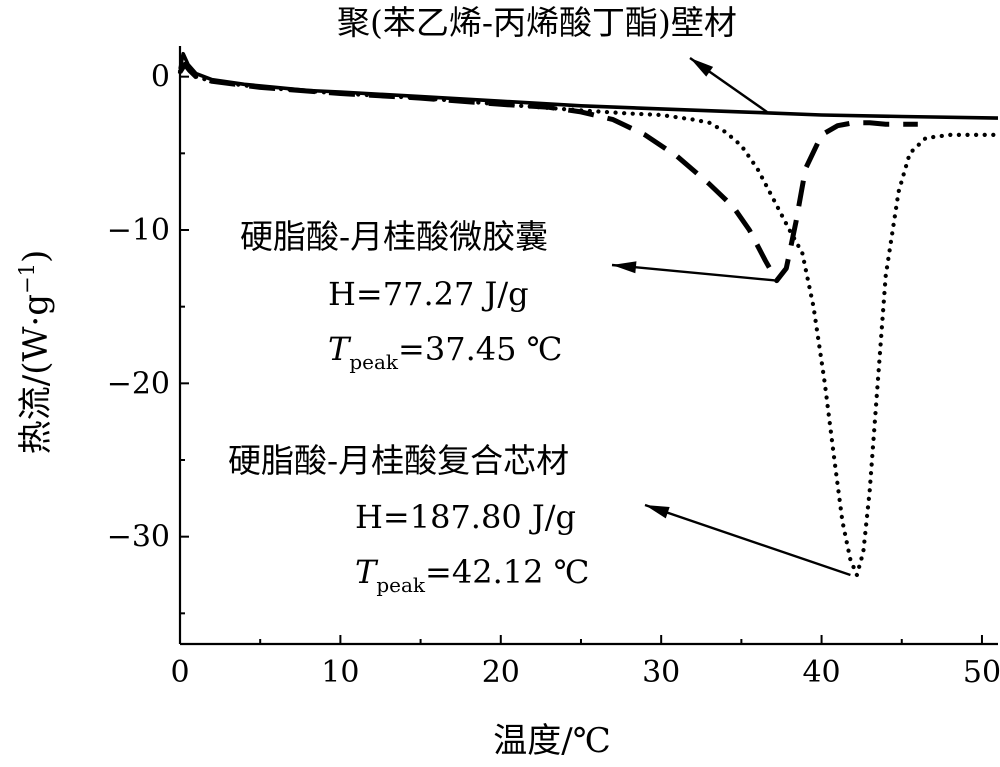  Describe the element at coordinates (501, 672) in the screenshot. I see `x-tick-label: 20` at that location.